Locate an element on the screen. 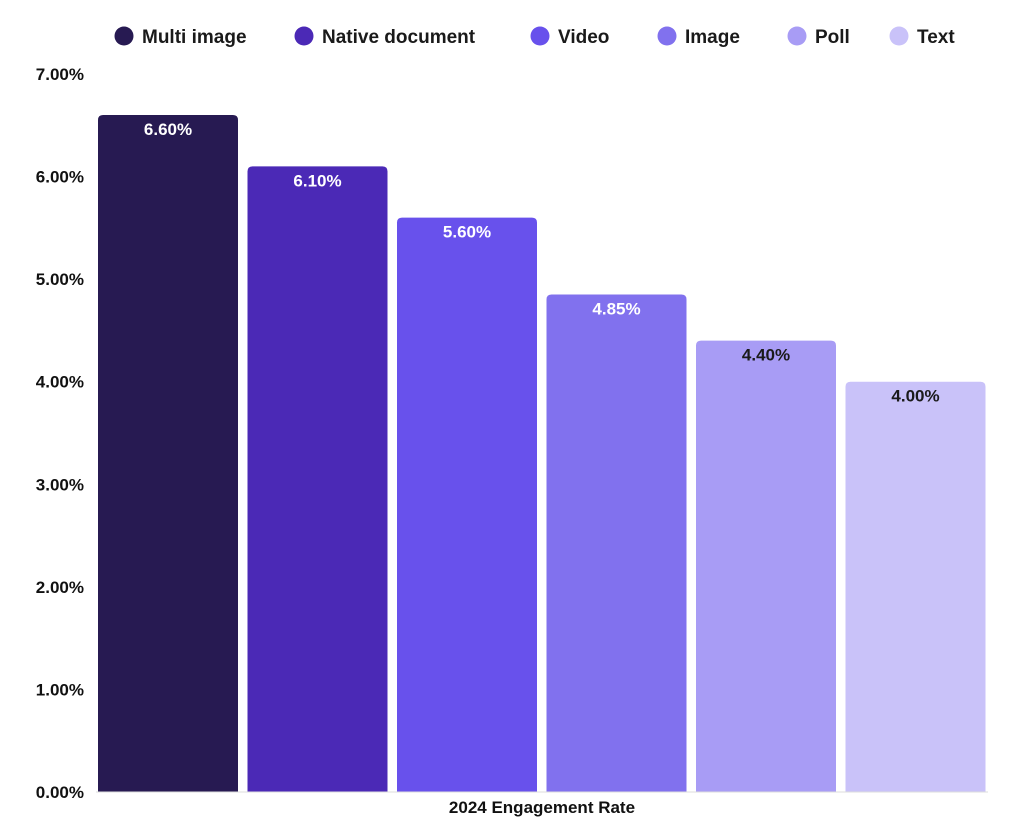 The width and height of the screenshot is (1024, 830). data-label: 4.85% is located at coordinates (616, 309).